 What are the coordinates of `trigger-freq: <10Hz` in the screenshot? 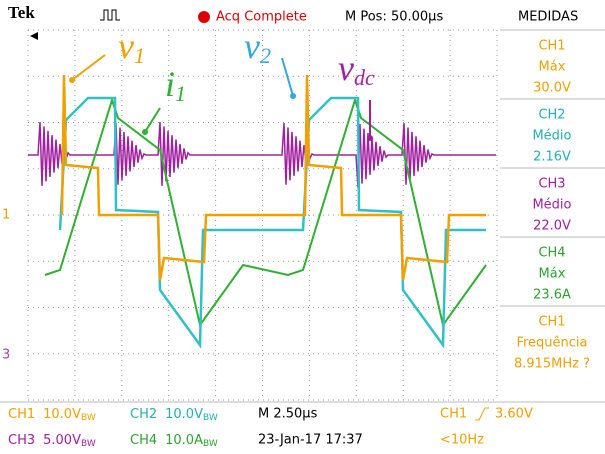 It's located at (462, 440).